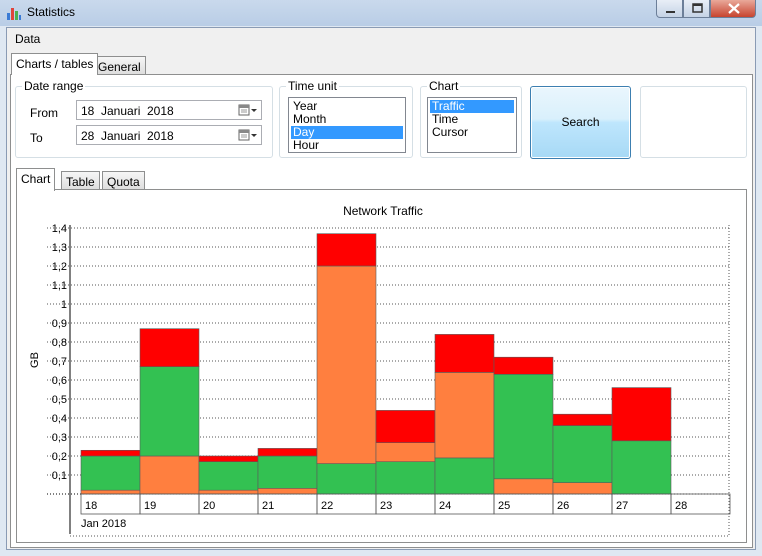 The height and width of the screenshot is (556, 762). I want to click on date-range-title: Date range, so click(54, 86).